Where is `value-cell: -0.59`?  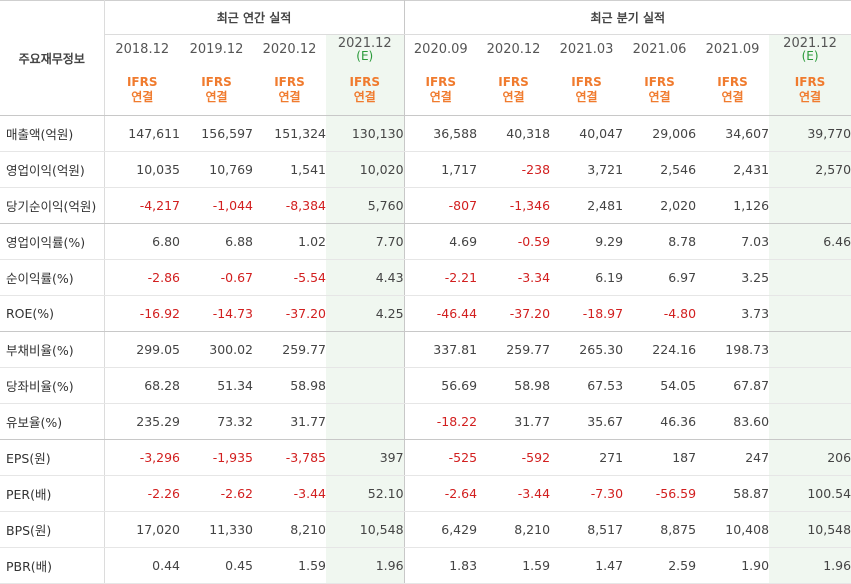
value-cell: -0.59 is located at coordinates (514, 241).